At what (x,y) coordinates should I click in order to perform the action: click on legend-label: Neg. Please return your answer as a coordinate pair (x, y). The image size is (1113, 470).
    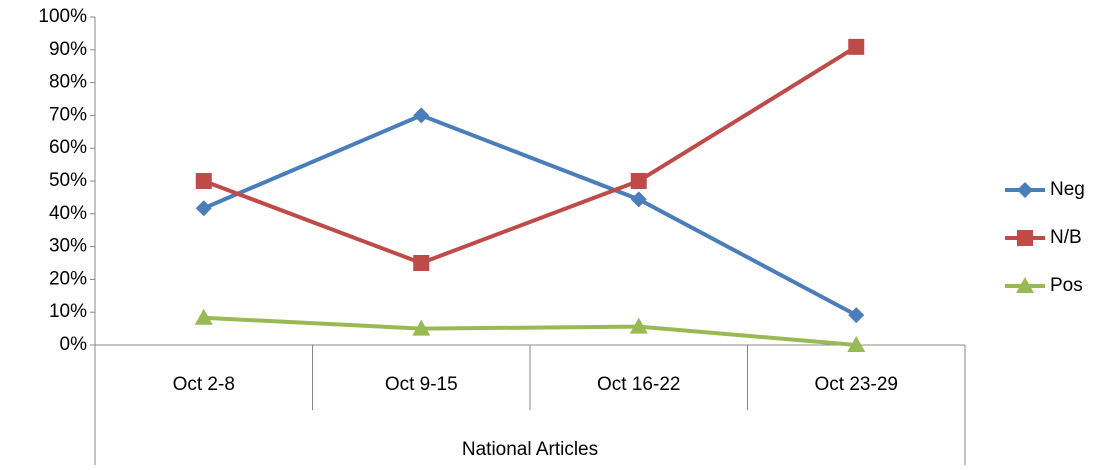
    Looking at the image, I should click on (1067, 189).